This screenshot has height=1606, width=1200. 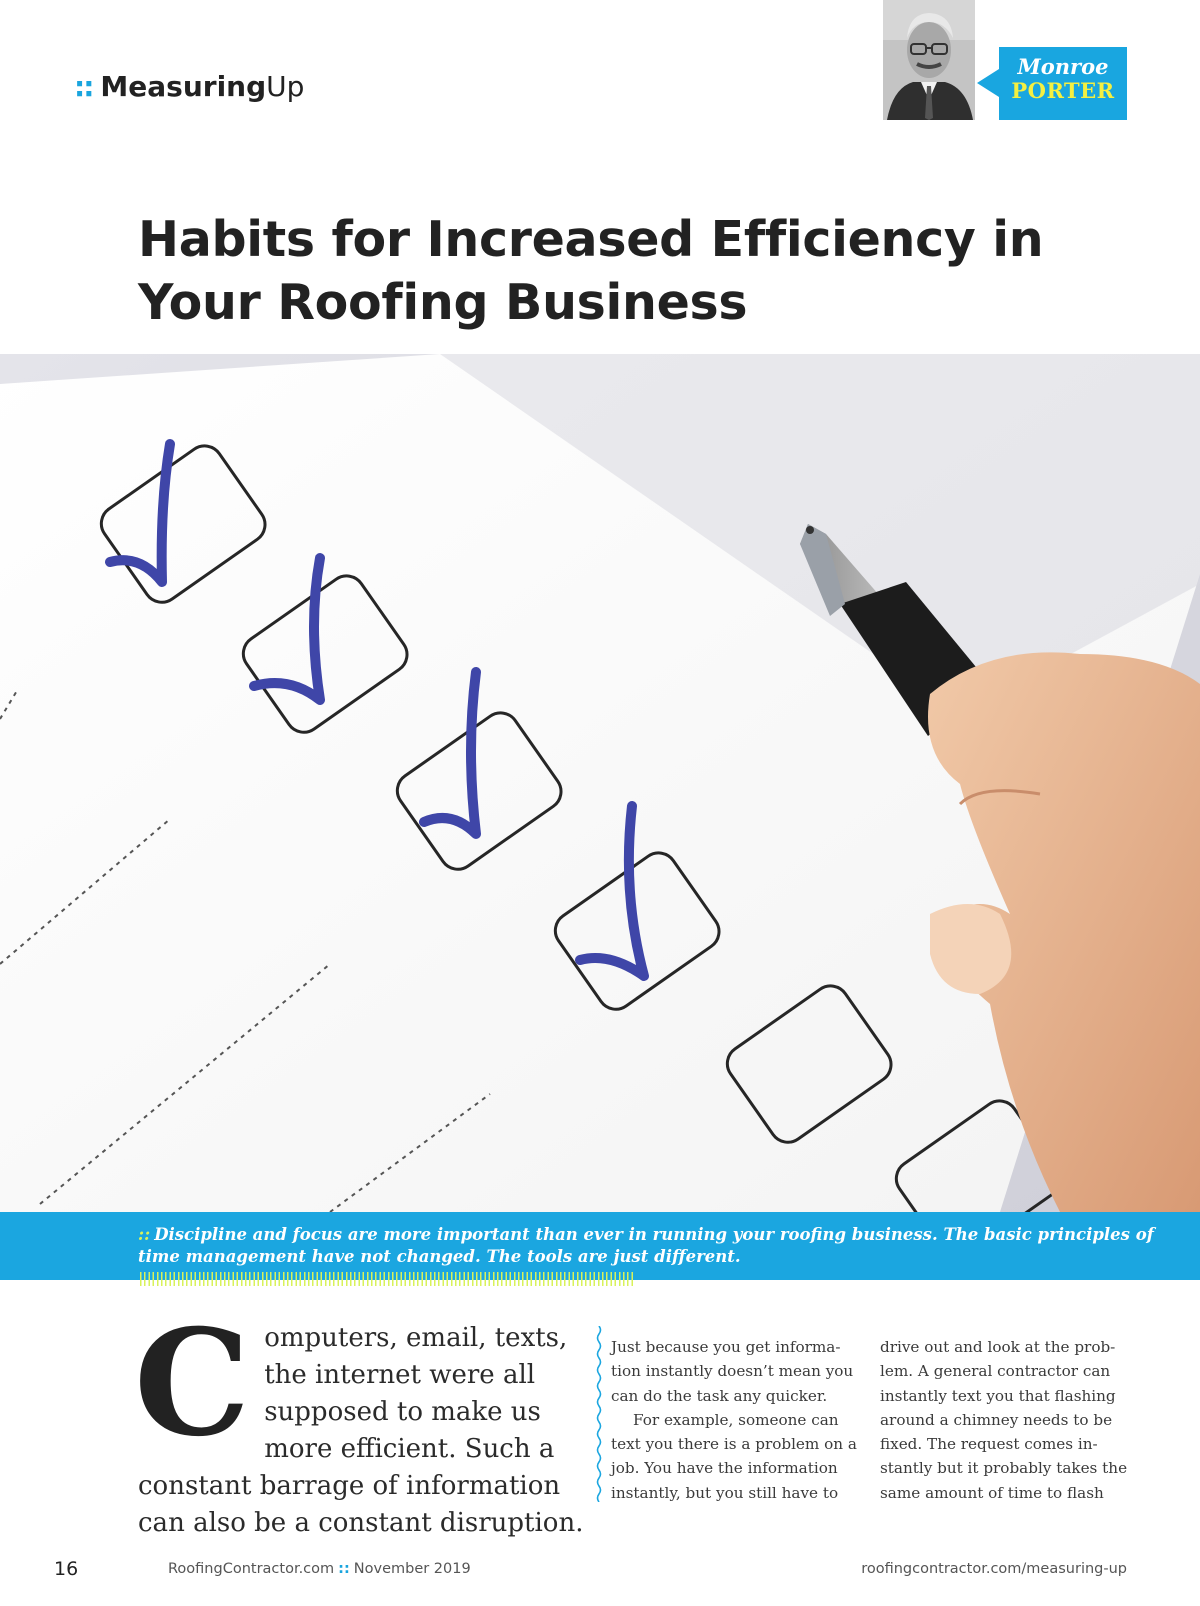 What do you see at coordinates (84, 86) in the screenshot?
I see `section-dots-icon: ::` at bounding box center [84, 86].